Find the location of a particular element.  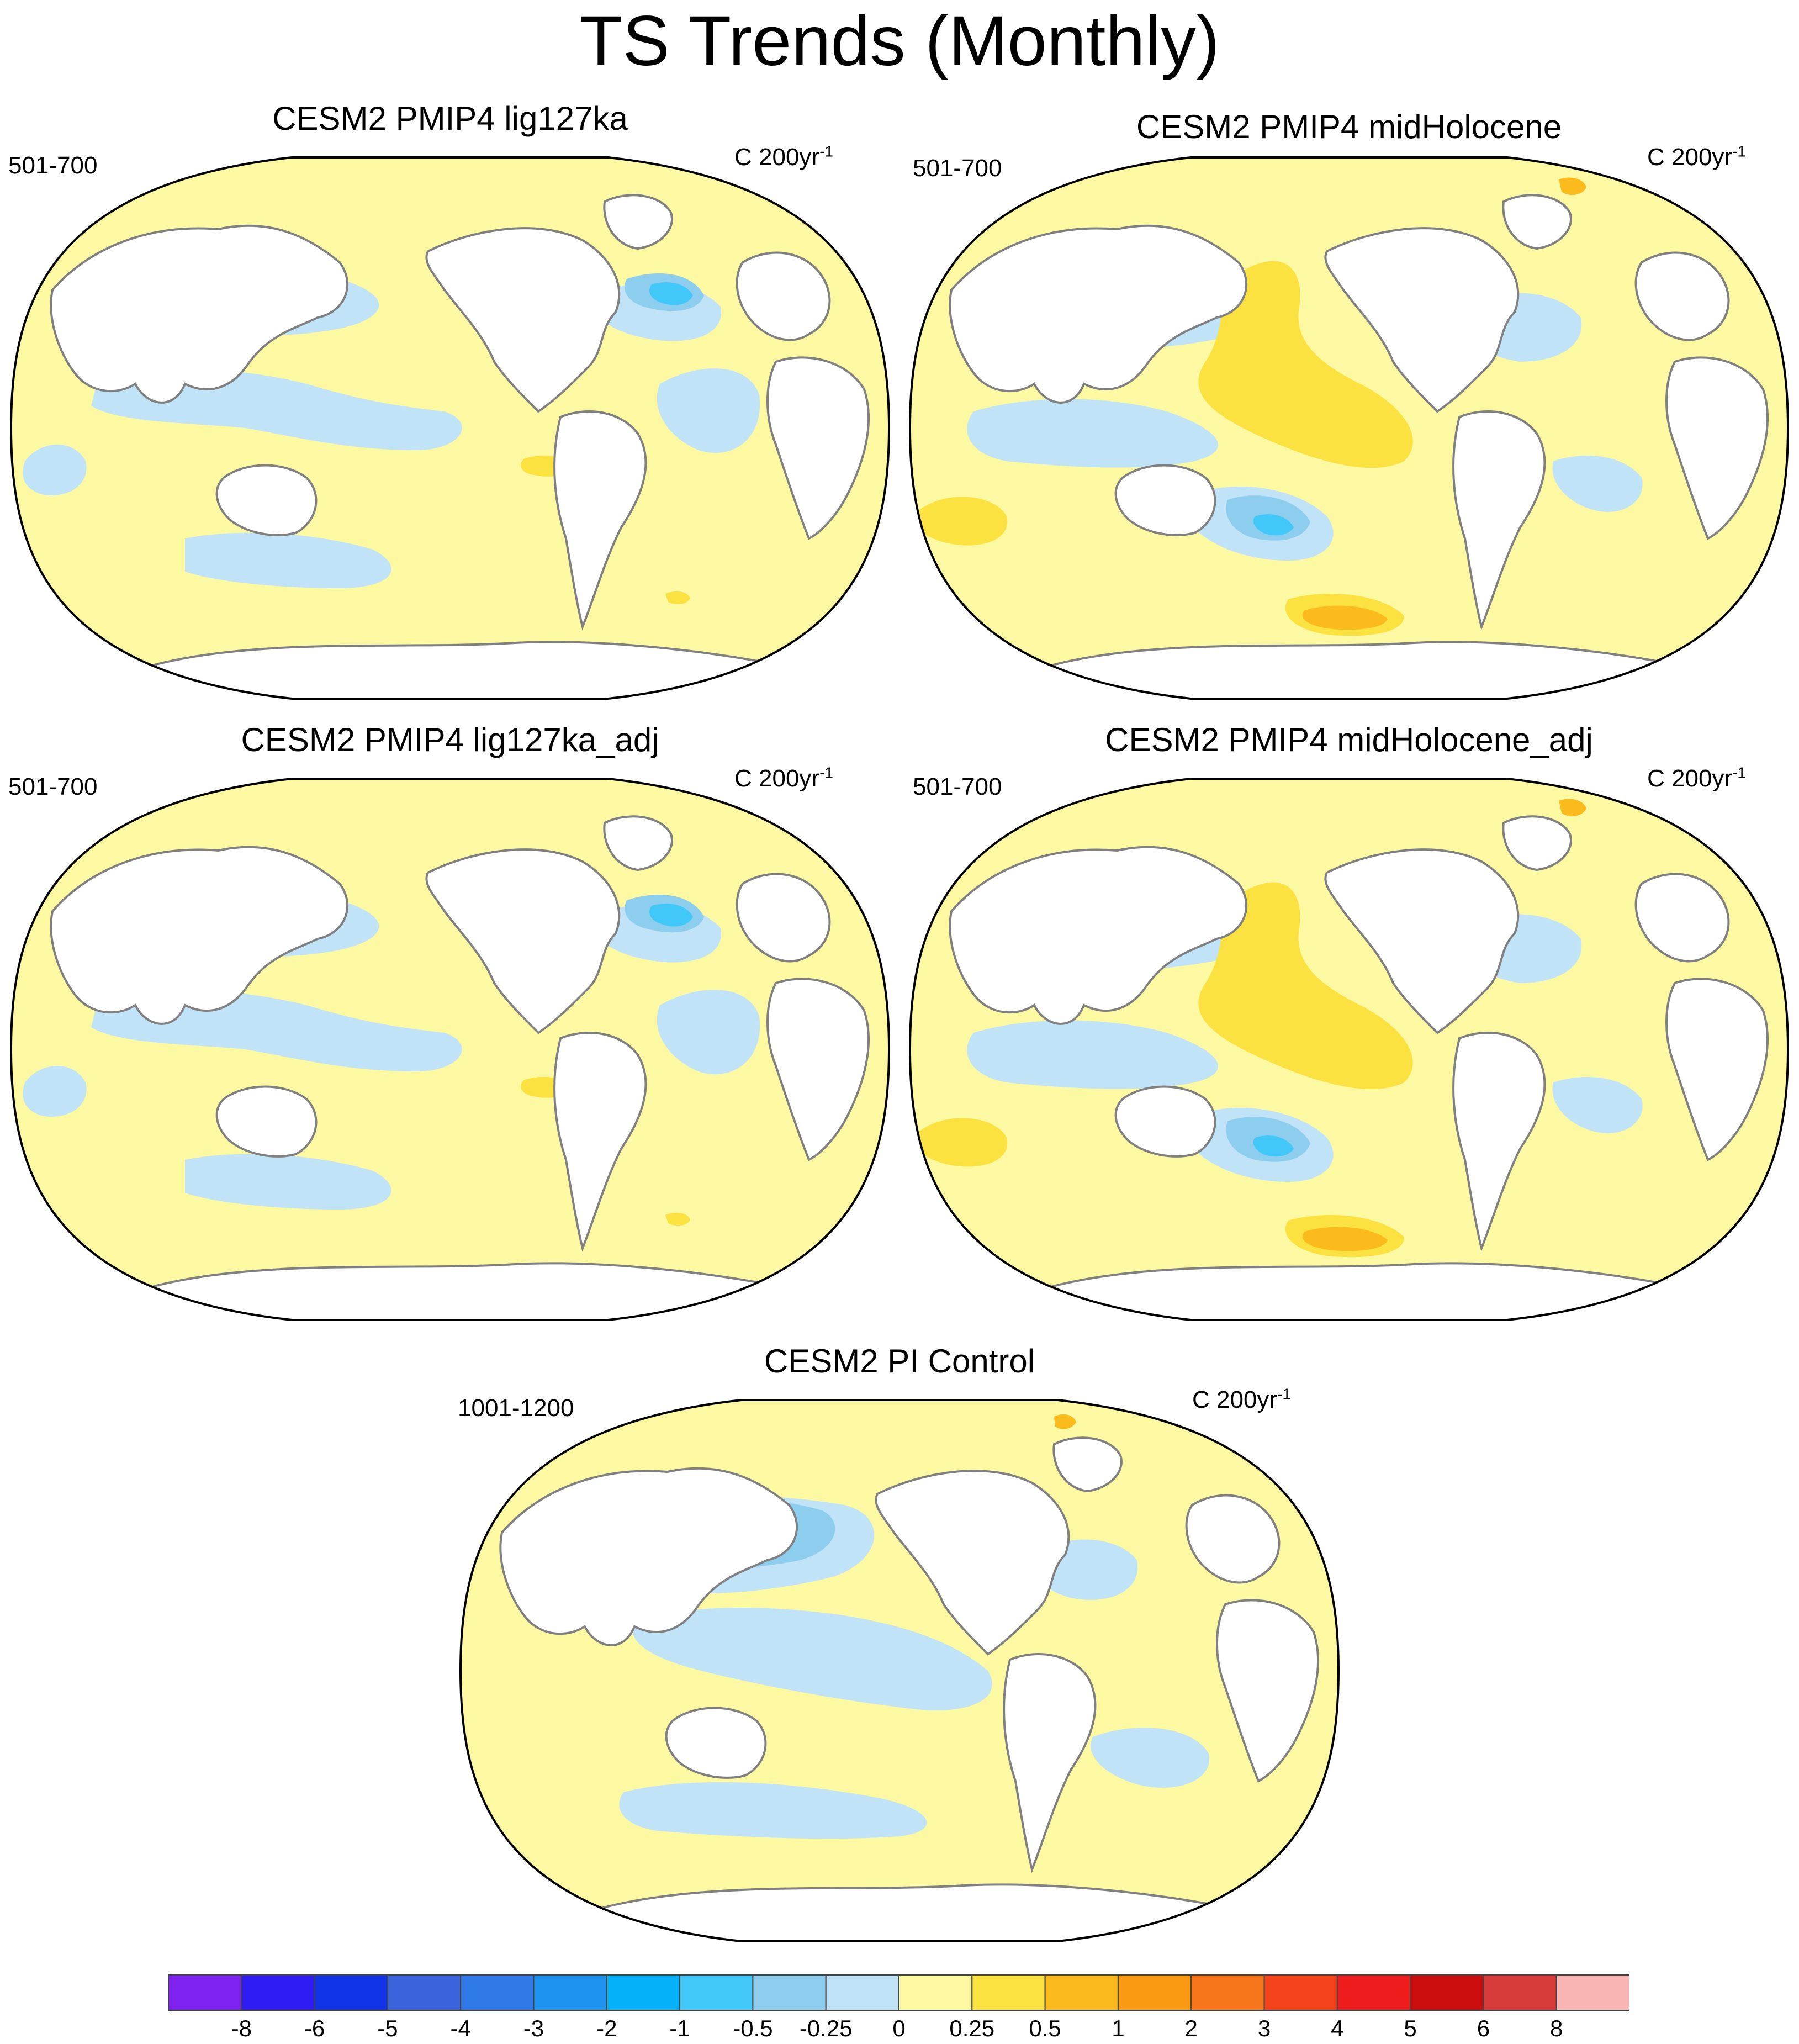

colorbar-tick-label: -1 is located at coordinates (679, 2028).